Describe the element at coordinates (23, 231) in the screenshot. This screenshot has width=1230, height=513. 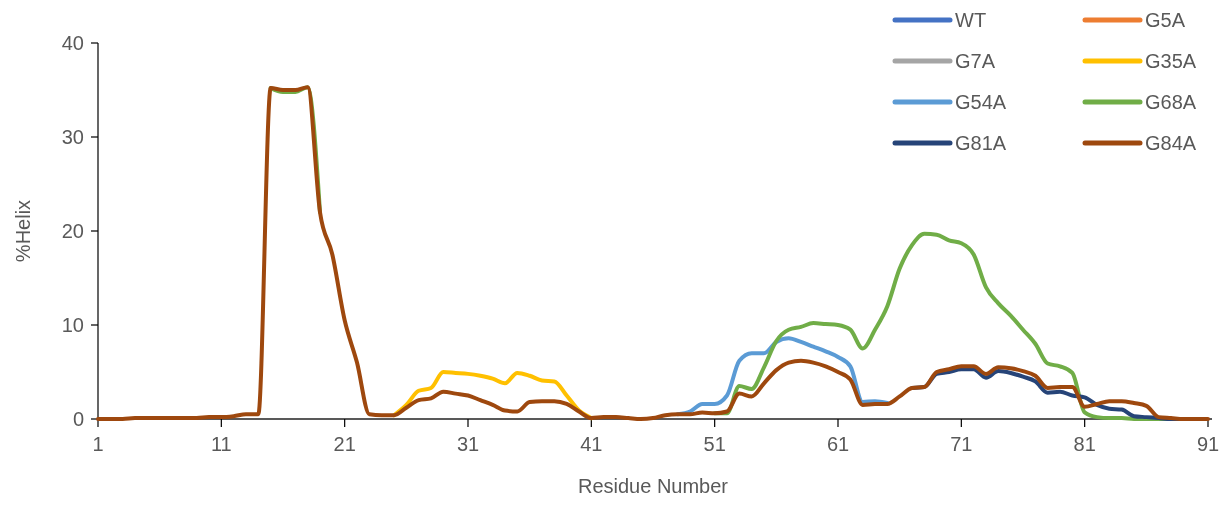
I see `y-axis-title: %Helix` at that location.